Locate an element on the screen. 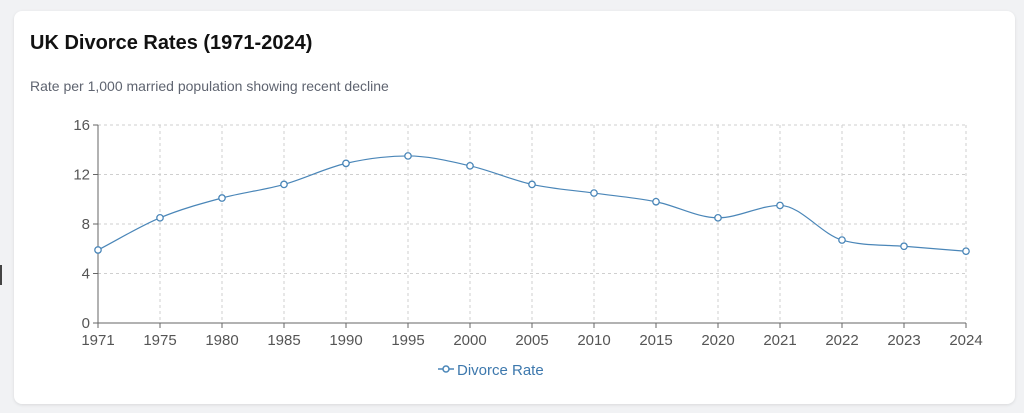 The height and width of the screenshot is (413, 1024). y-tick-label: 16 is located at coordinates (81, 125).